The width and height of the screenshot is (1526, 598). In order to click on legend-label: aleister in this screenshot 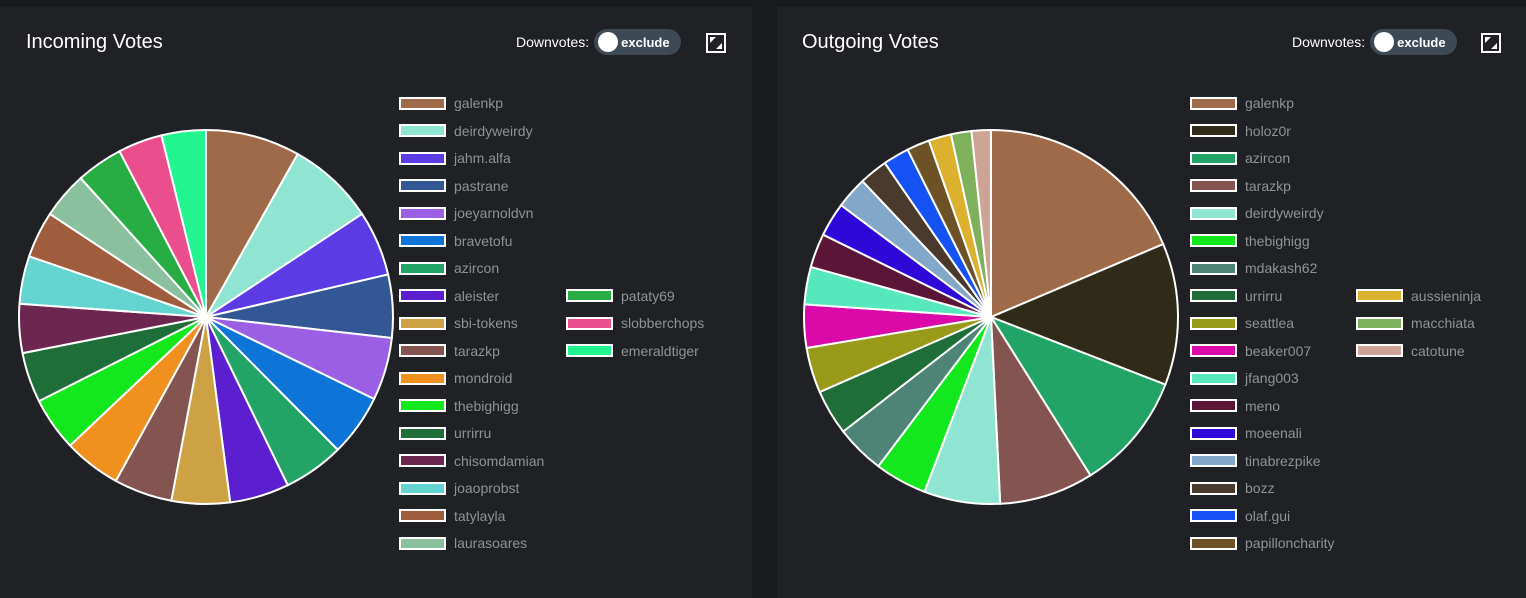, I will do `click(477, 295)`.